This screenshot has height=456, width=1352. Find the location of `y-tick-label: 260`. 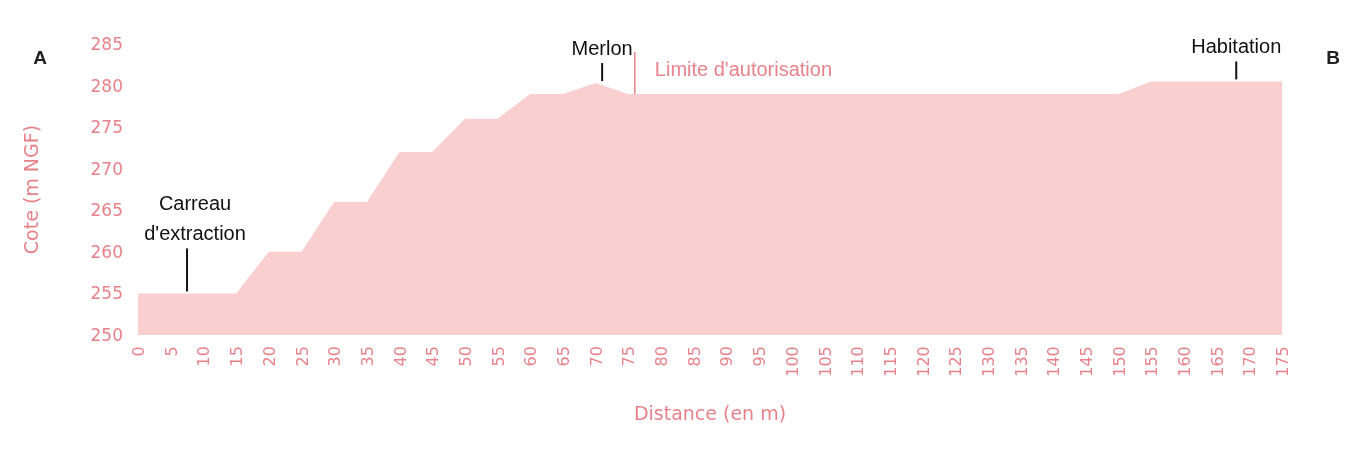

y-tick-label: 260 is located at coordinates (106, 251).